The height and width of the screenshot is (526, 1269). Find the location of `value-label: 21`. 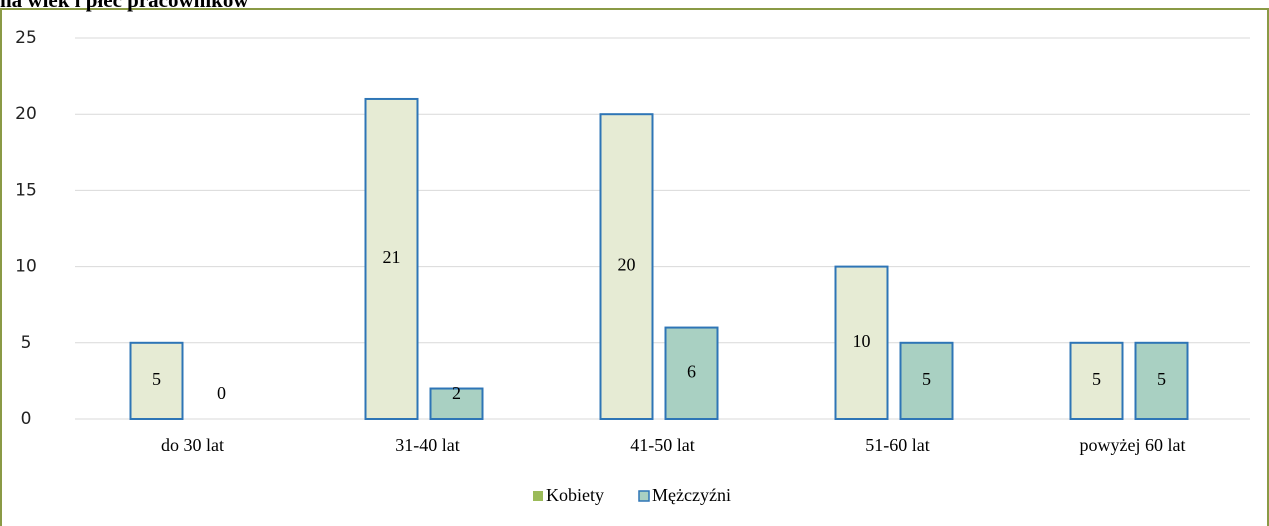

value-label: 21 is located at coordinates (392, 257).